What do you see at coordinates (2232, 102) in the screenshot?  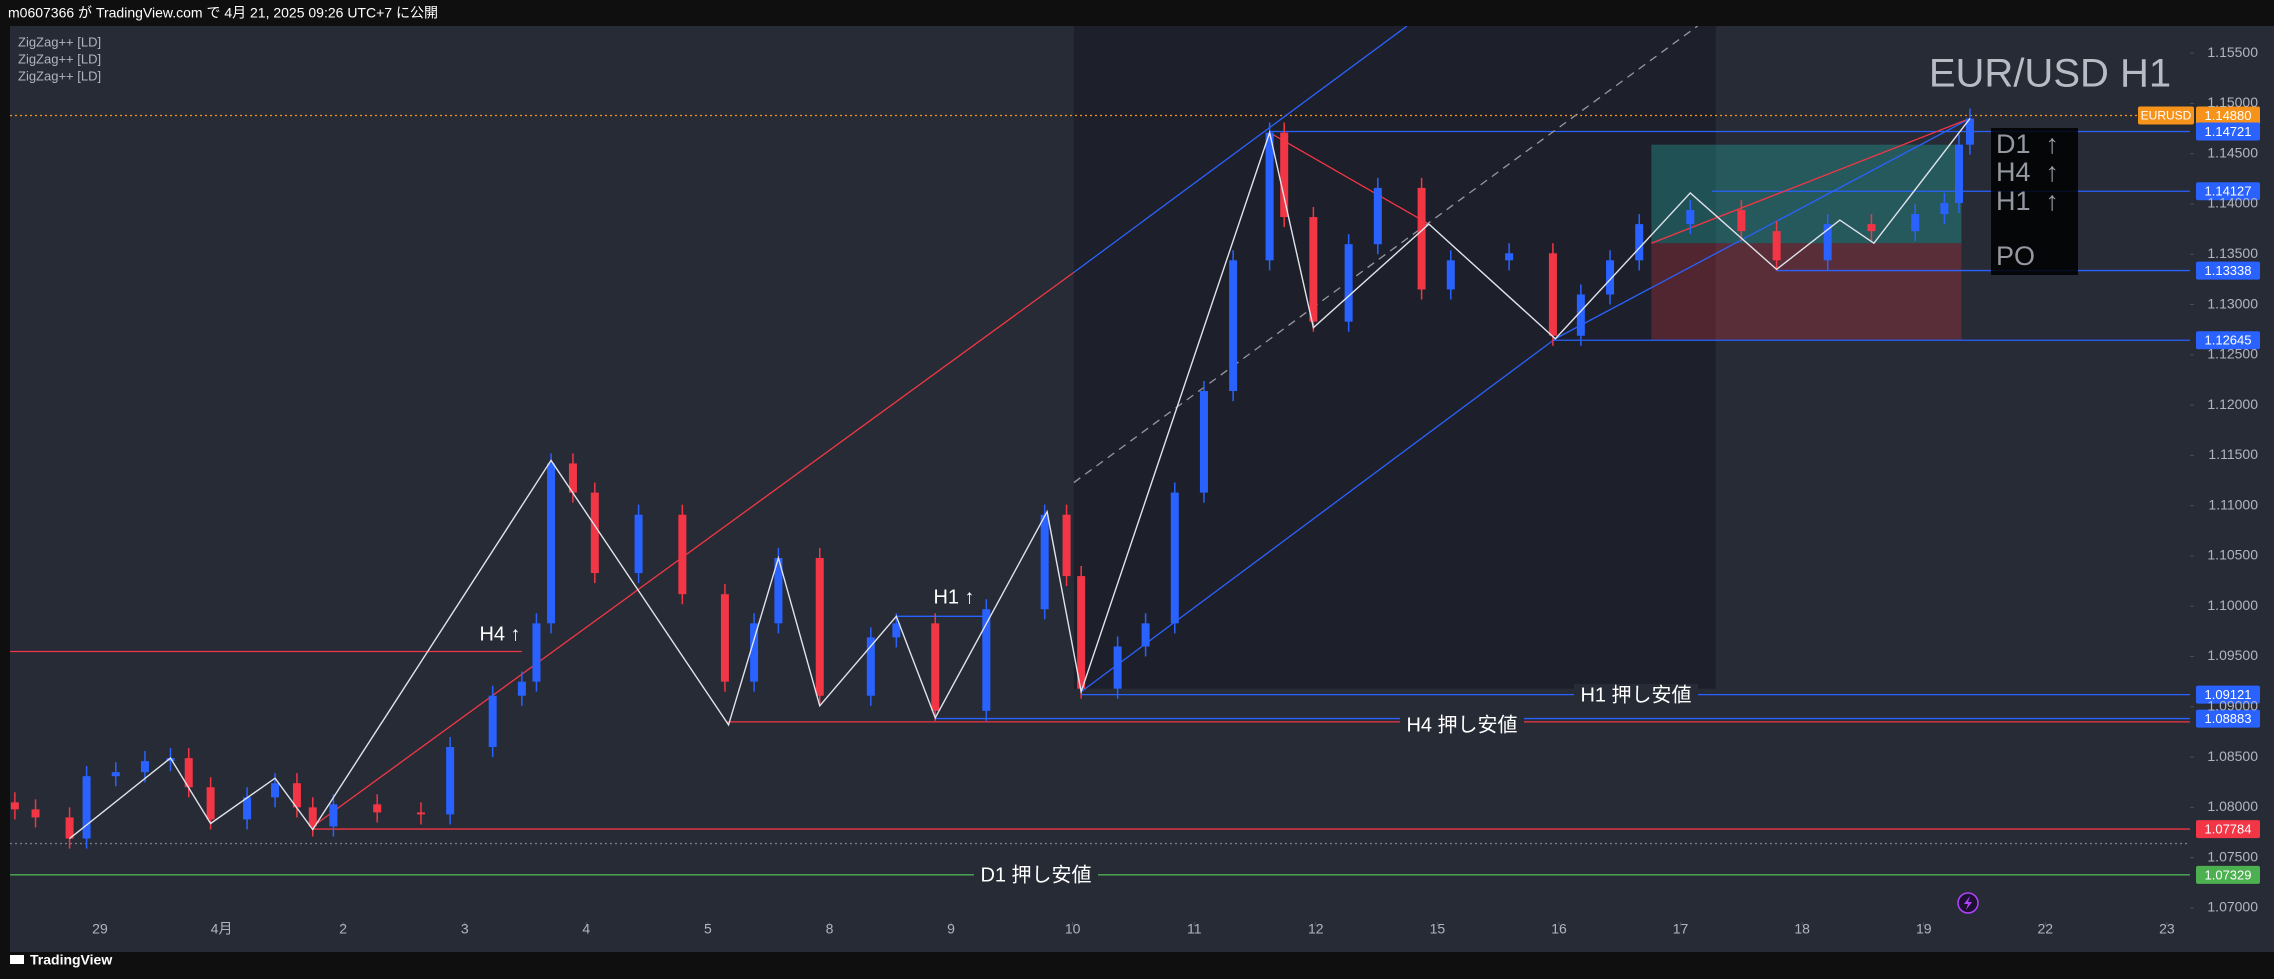 I see `y-tick-label: 1.15000` at bounding box center [2232, 102].